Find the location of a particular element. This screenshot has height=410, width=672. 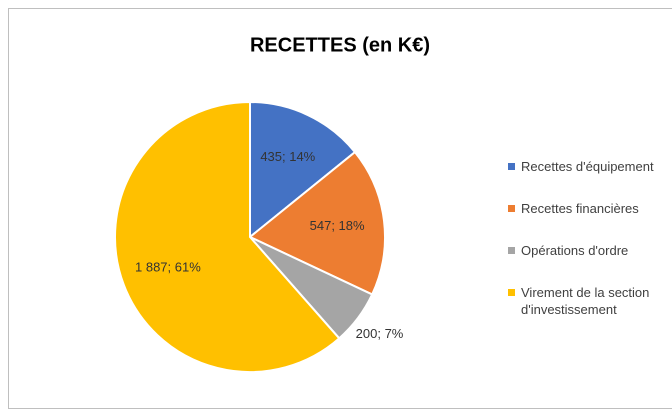

legend-label: Virement de la section d'investissement is located at coordinates (585, 301).